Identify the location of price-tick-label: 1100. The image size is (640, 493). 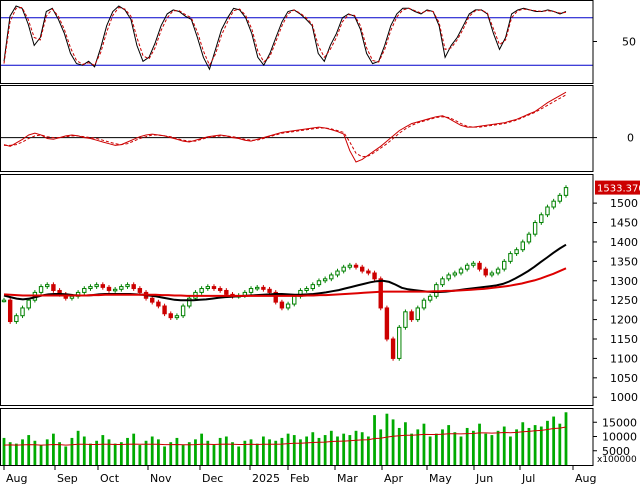
(624, 358).